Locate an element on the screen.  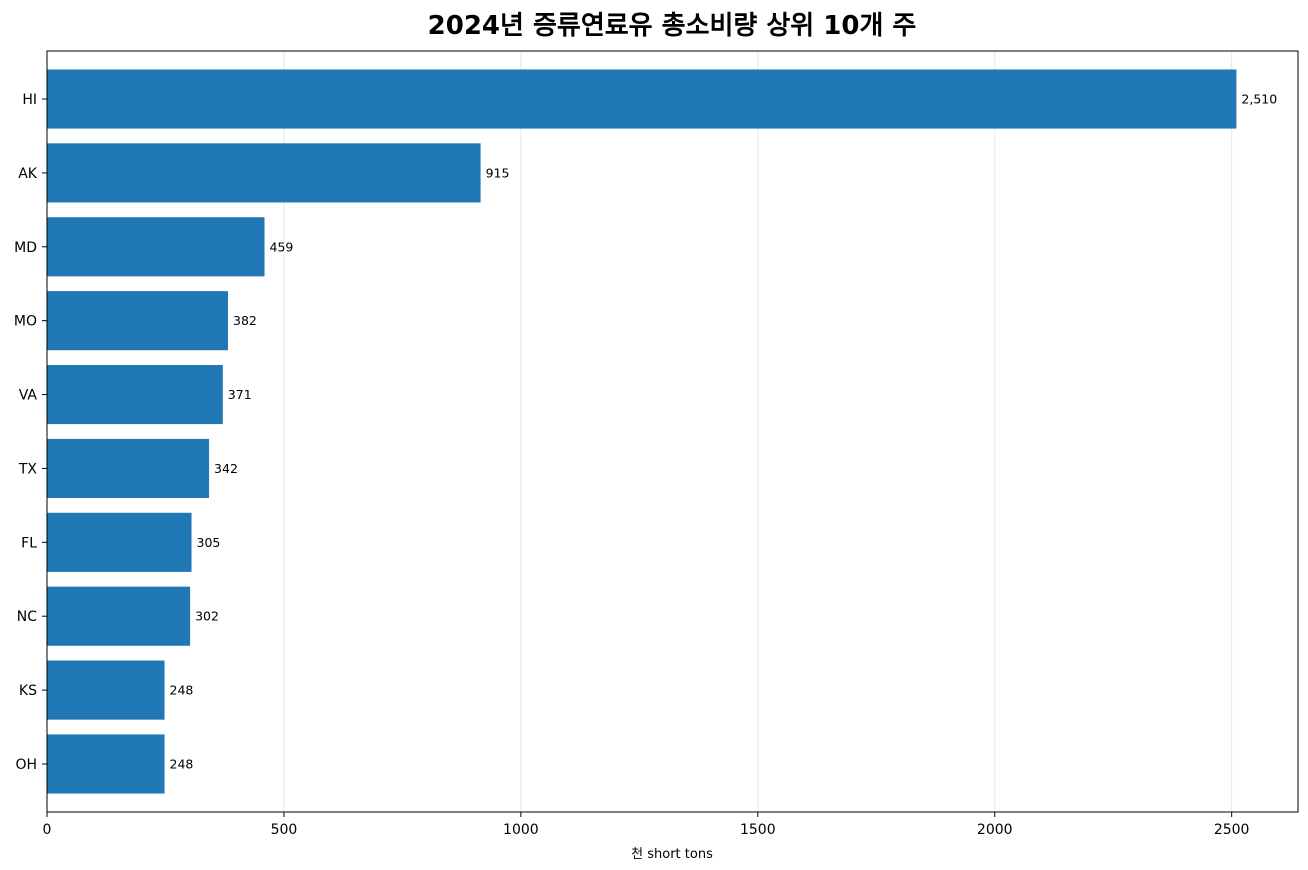
x-tick-label: 2000 is located at coordinates (995, 830).